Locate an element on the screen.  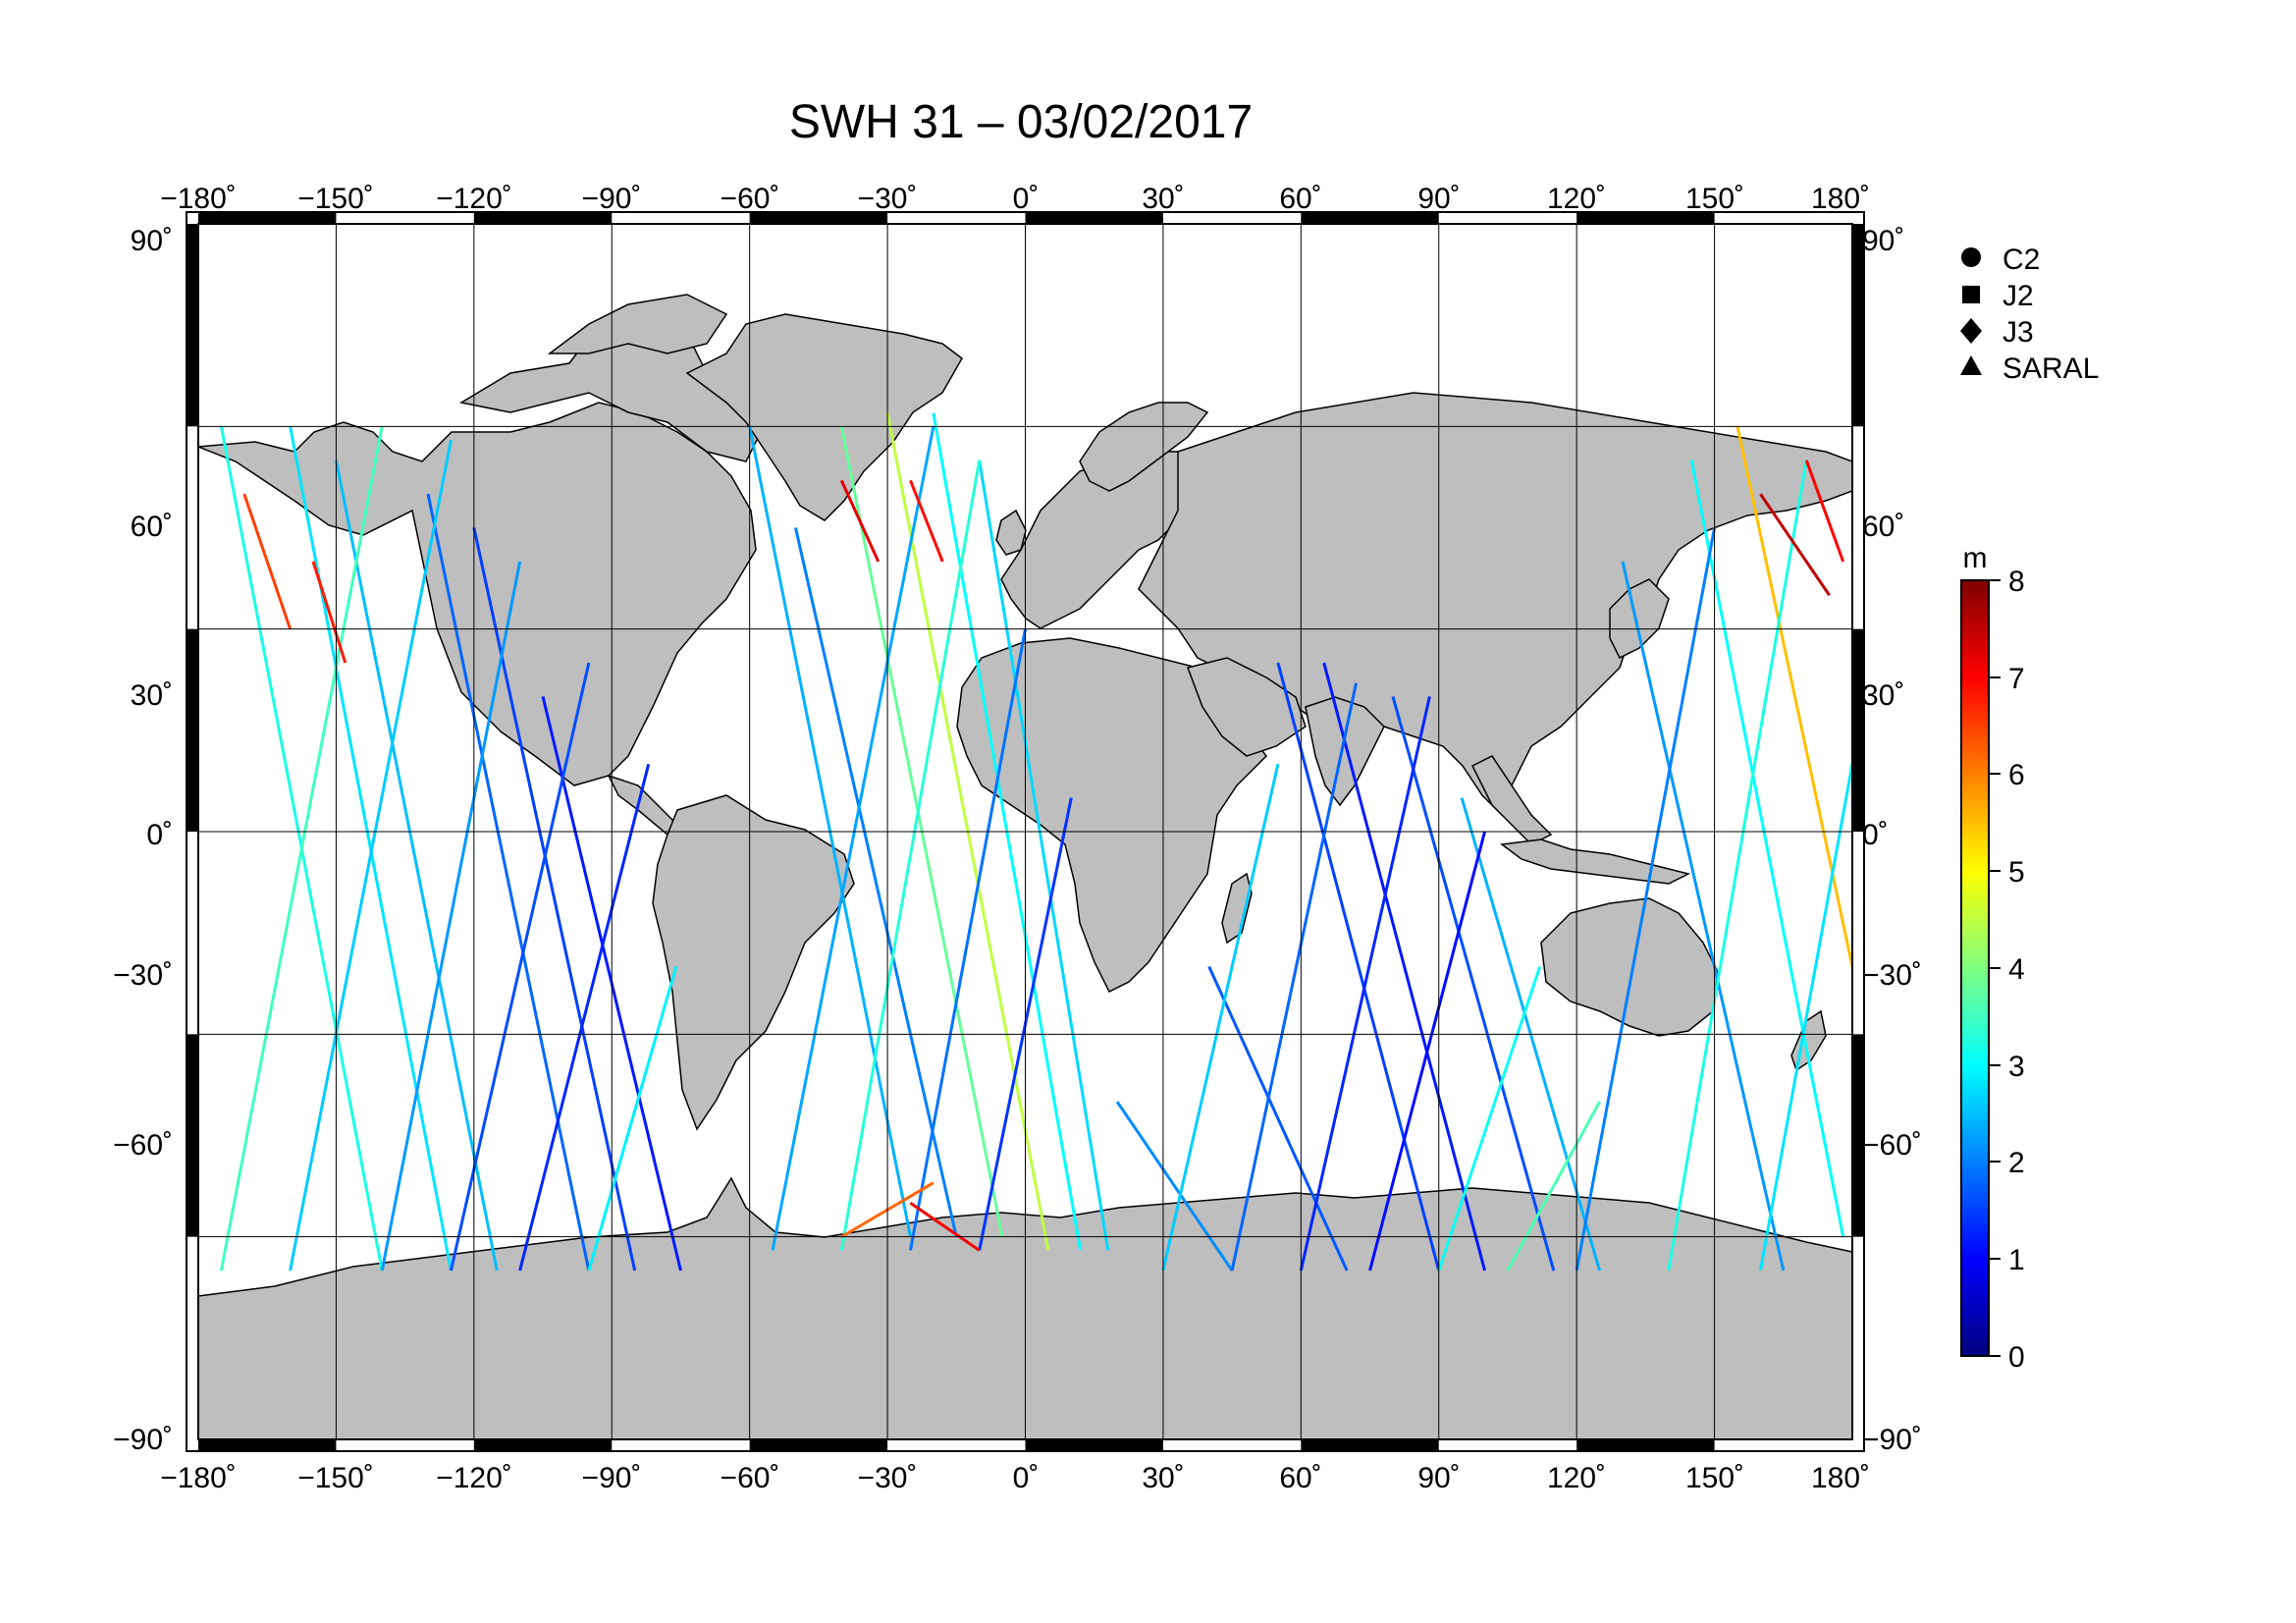
land-india is located at coordinates (1345, 751).